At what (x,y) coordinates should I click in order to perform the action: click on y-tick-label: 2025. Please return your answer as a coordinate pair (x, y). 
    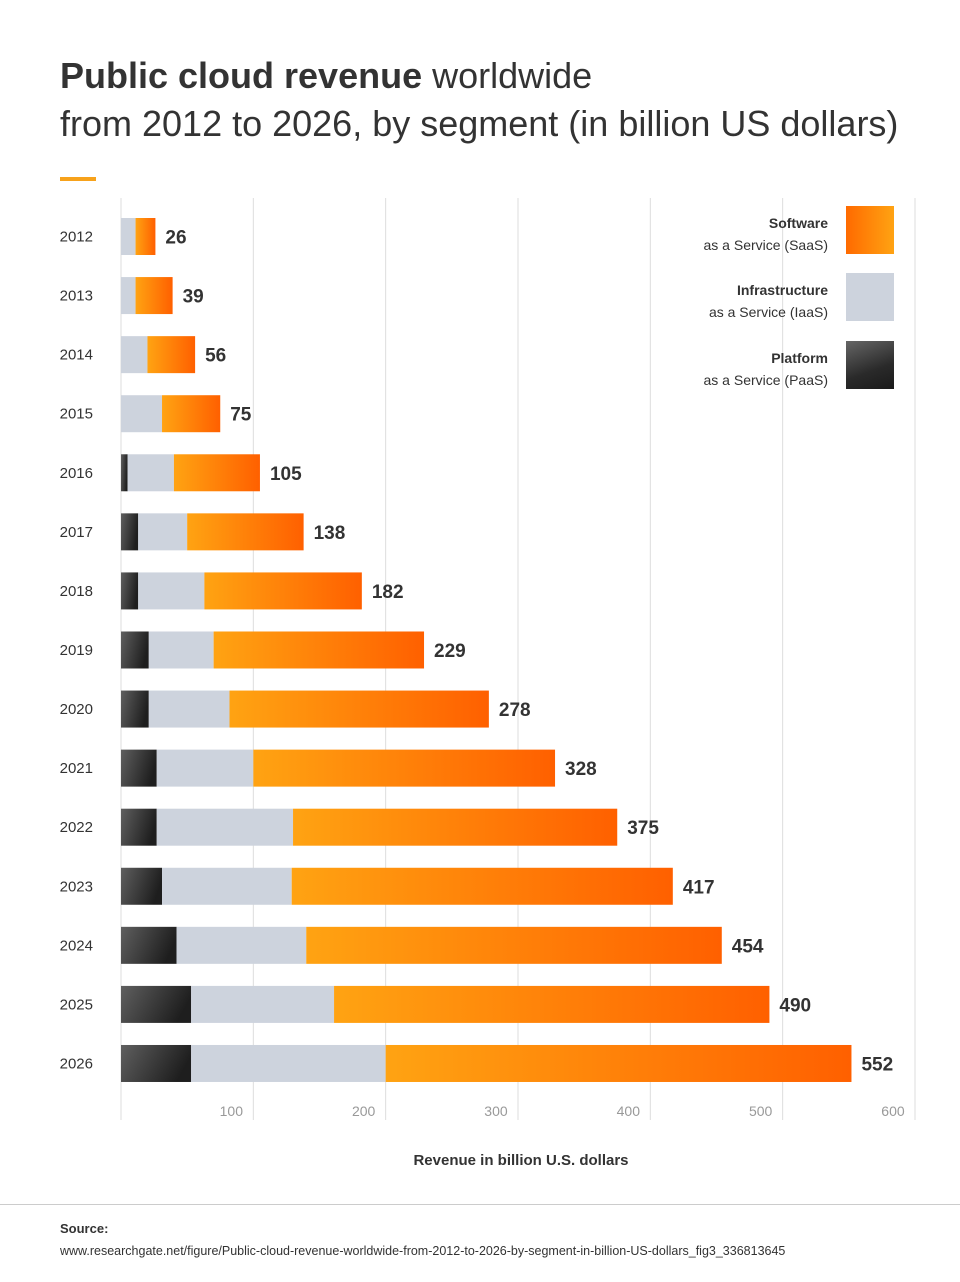
    Looking at the image, I should click on (76, 1004).